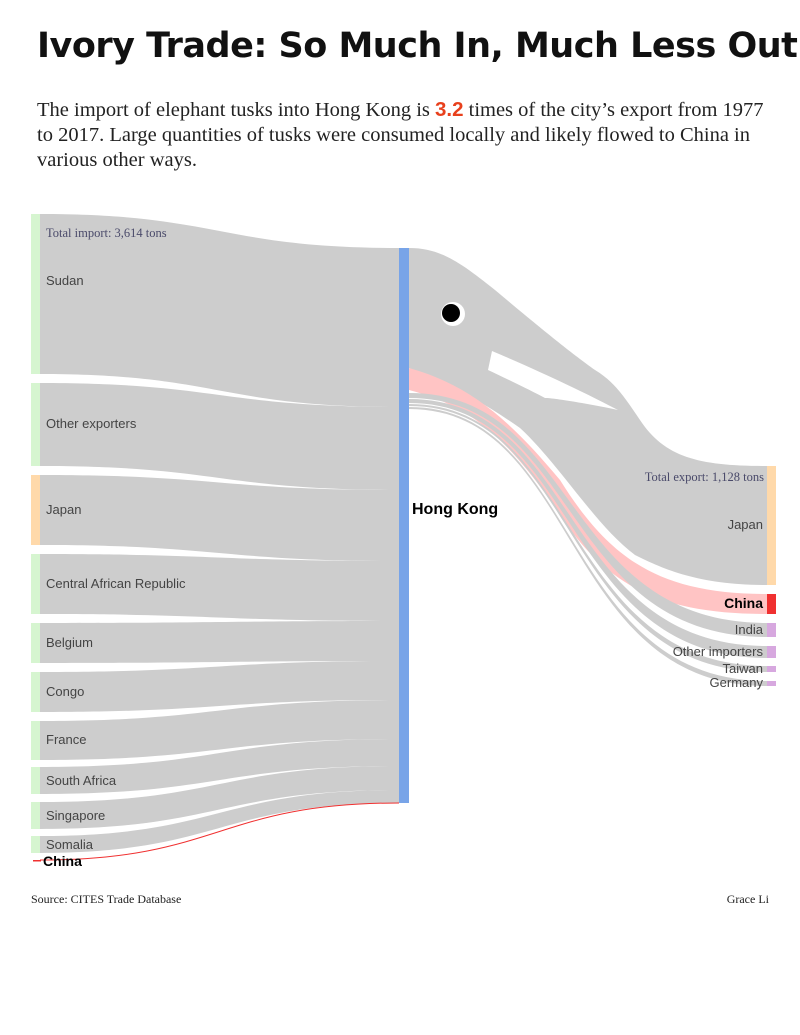 This screenshot has width=800, height=1035. I want to click on node-taiwan-destination, so click(771, 669).